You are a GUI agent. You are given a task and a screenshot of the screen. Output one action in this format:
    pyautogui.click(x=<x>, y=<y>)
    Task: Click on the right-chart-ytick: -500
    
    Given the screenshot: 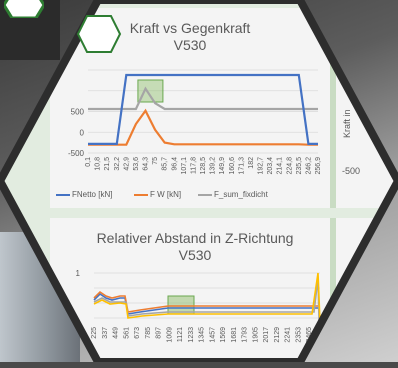 What is the action you would take?
    pyautogui.click(x=351, y=171)
    